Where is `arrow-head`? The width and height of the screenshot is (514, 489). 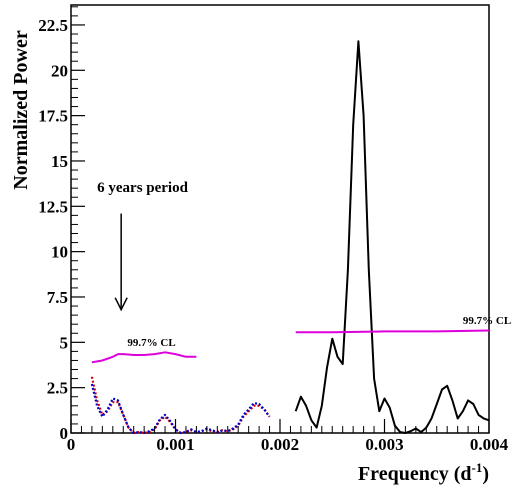
arrow-head is located at coordinates (121, 304).